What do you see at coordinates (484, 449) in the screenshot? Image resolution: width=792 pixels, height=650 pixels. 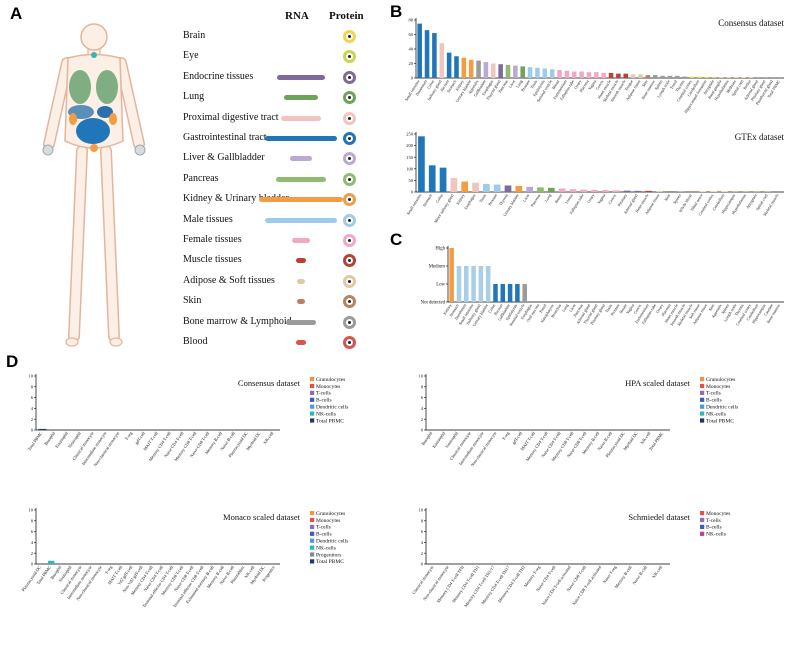 I see `x-tick-label: Non-classical monocyte` at bounding box center [484, 449].